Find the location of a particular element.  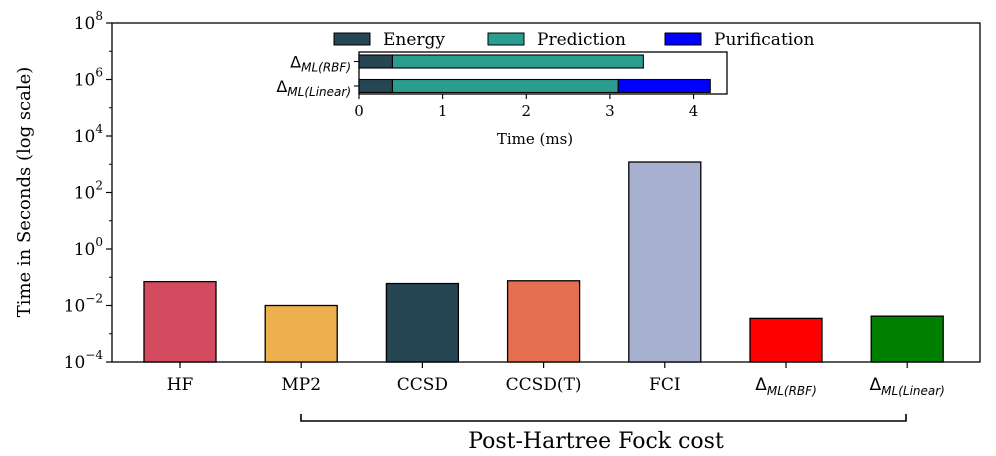

inset-y-label: ΔML(RBF) is located at coordinates (320, 64).